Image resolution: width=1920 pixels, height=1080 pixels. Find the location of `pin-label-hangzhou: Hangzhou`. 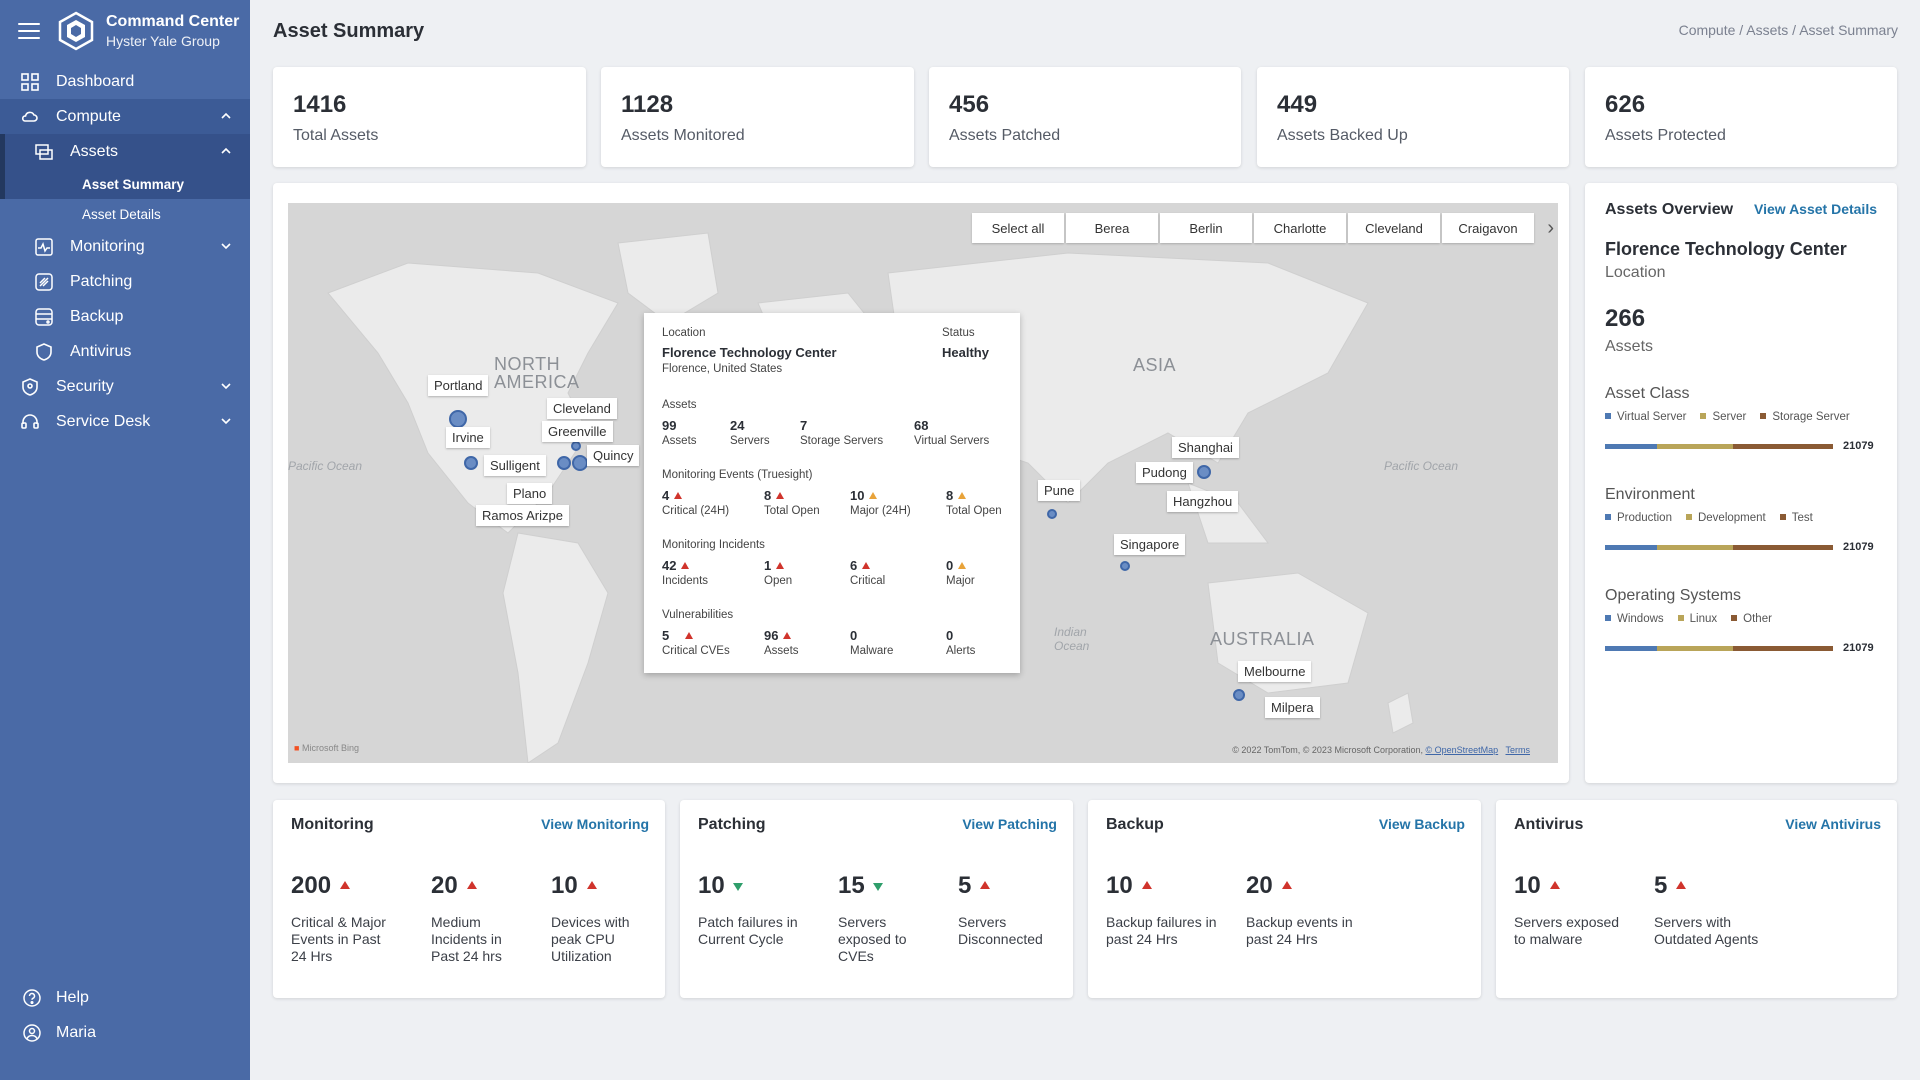

pin-label-hangzhou: Hangzhou is located at coordinates (1203, 501).